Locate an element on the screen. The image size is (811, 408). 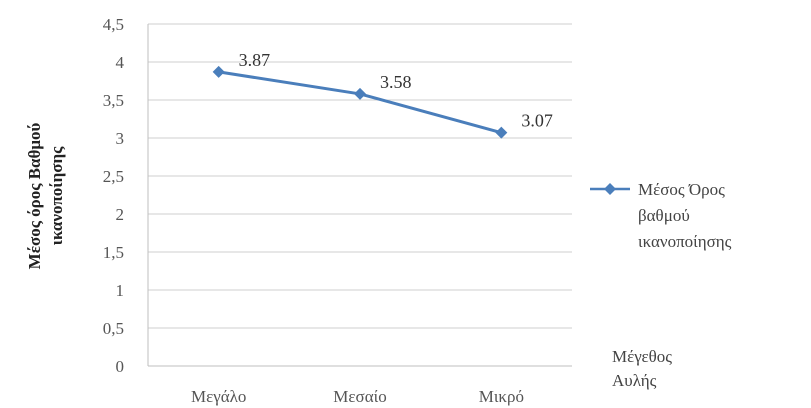
y-tick-label: 0 is located at coordinates (120, 366).